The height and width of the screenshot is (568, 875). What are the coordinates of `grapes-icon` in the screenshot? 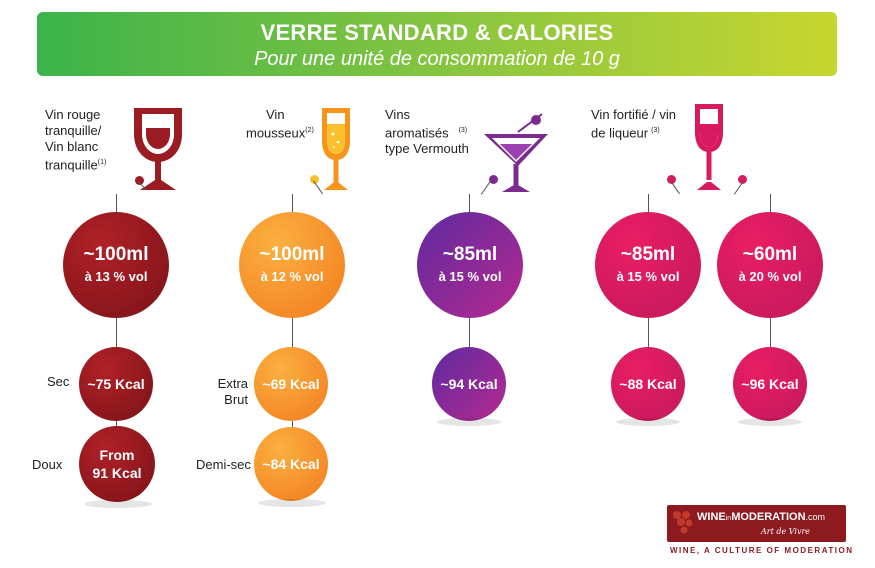 It's located at (683, 522).